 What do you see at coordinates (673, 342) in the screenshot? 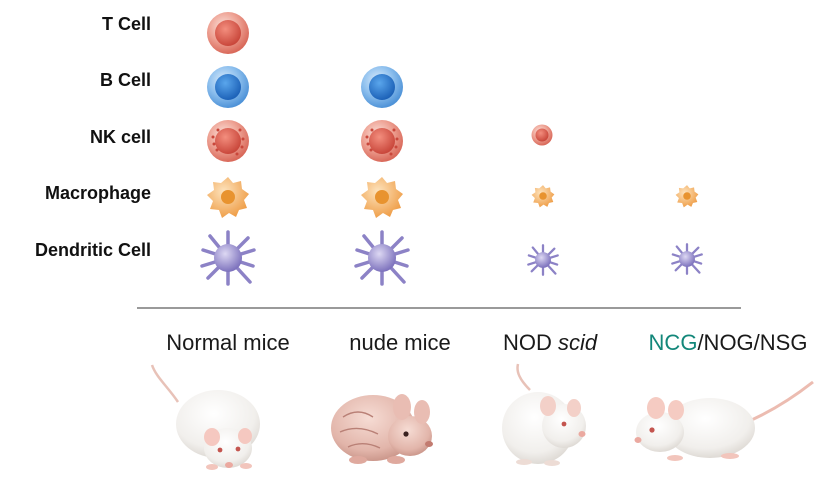
I see `label-ncg: NCG` at bounding box center [673, 342].